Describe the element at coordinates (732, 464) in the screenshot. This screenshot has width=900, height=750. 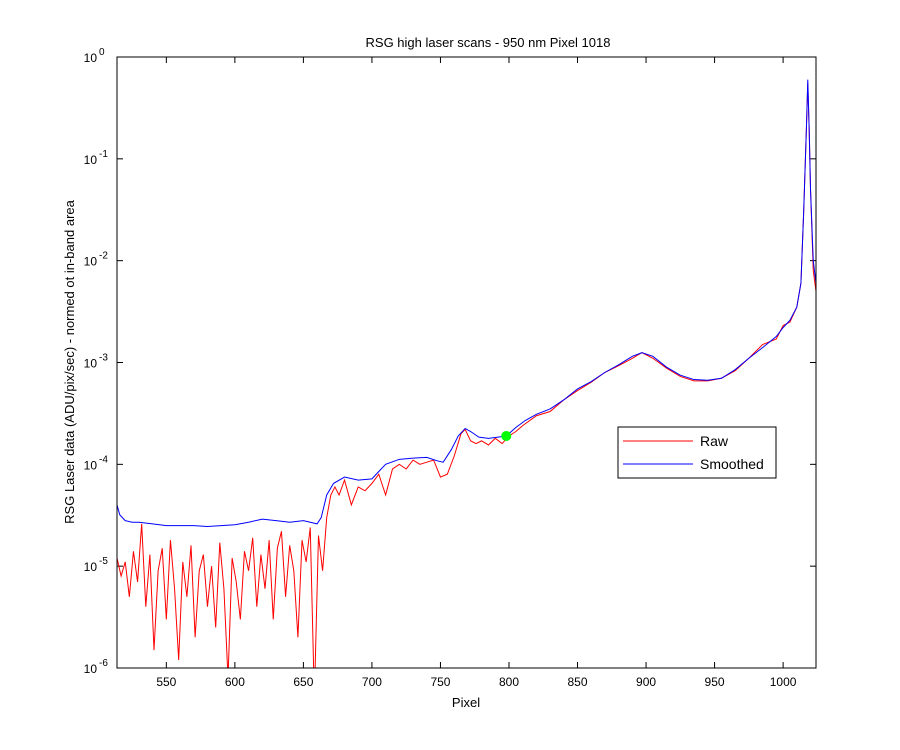
I see `legend-label: Smoothed` at that location.